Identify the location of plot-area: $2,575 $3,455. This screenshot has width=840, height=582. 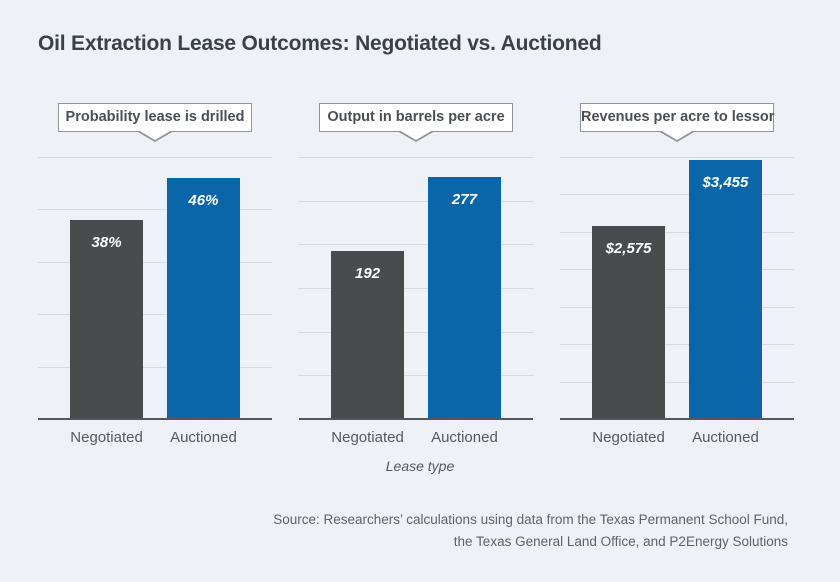
(677, 288).